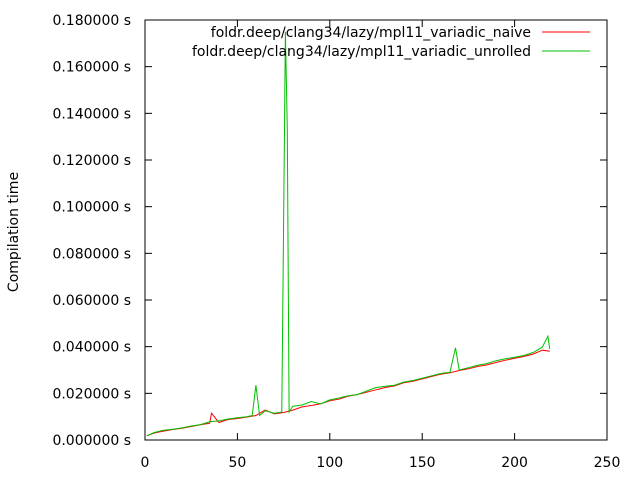 The height and width of the screenshot is (480, 640). I want to click on x-tick-label: 150, so click(422, 463).